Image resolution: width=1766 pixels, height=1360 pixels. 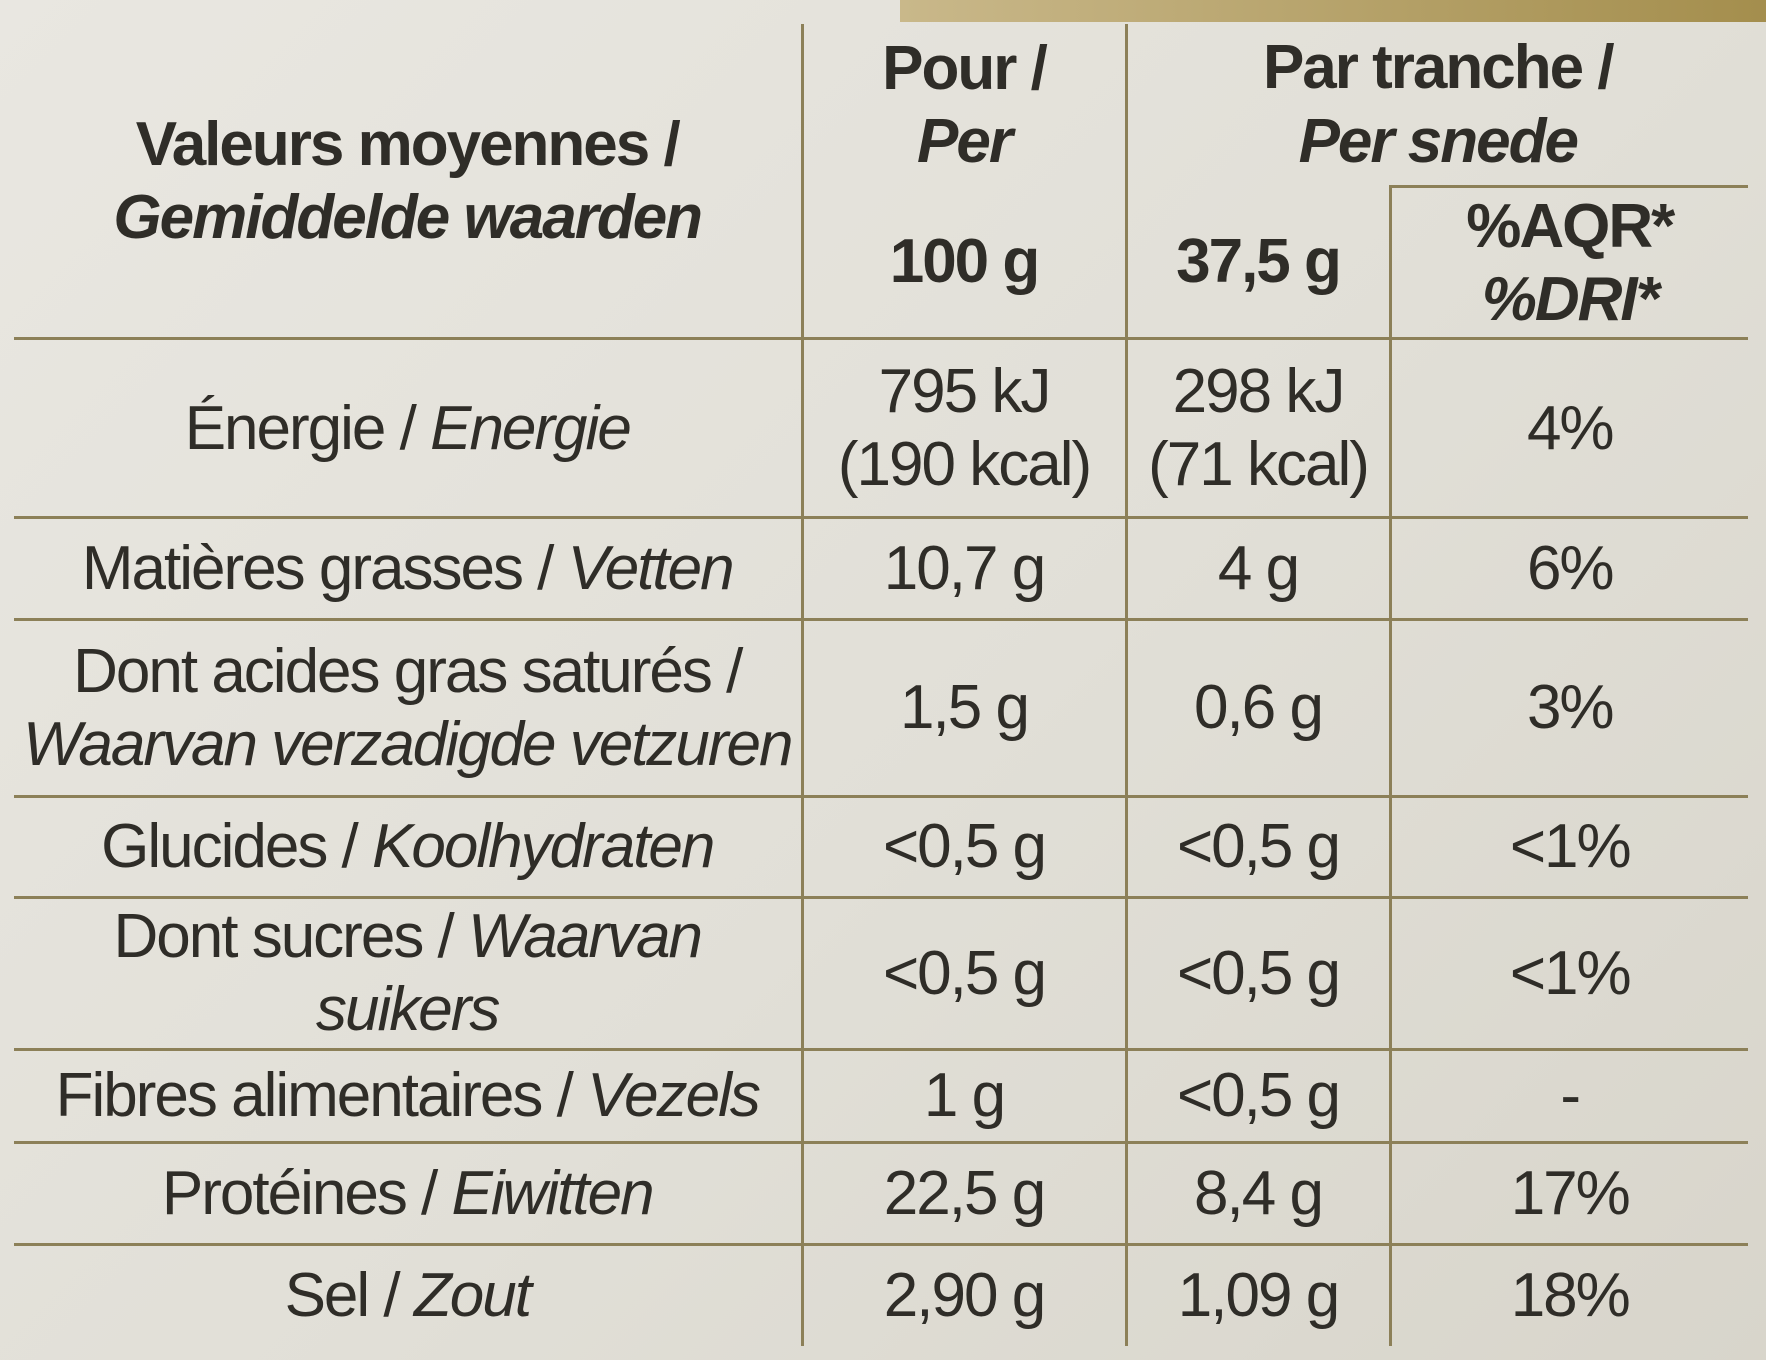 I want to click on value-per100: 1 g, so click(x=964, y=1096).